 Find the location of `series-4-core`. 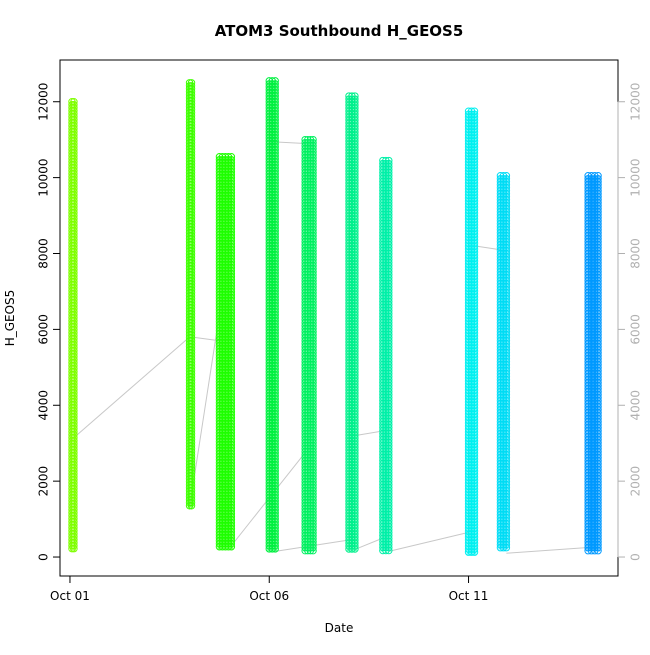

series-4-core is located at coordinates (309, 345).